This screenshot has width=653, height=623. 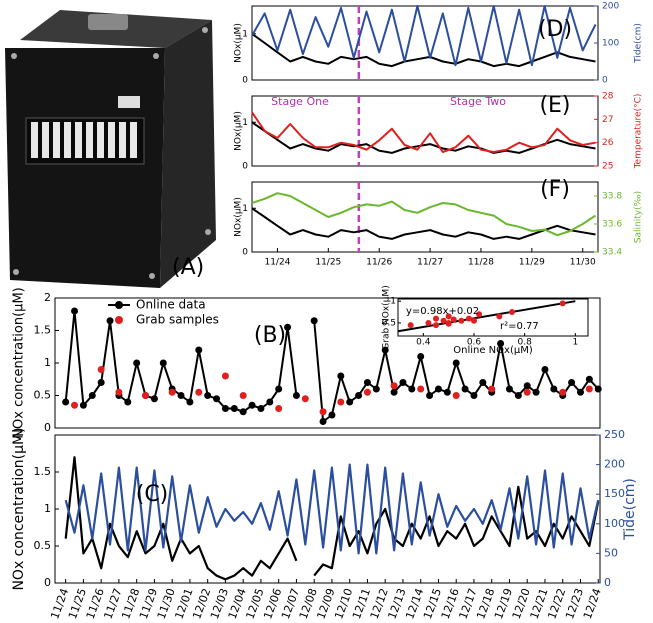 What do you see at coordinates (85, 168) in the screenshot?
I see `device-front` at bounding box center [85, 168].